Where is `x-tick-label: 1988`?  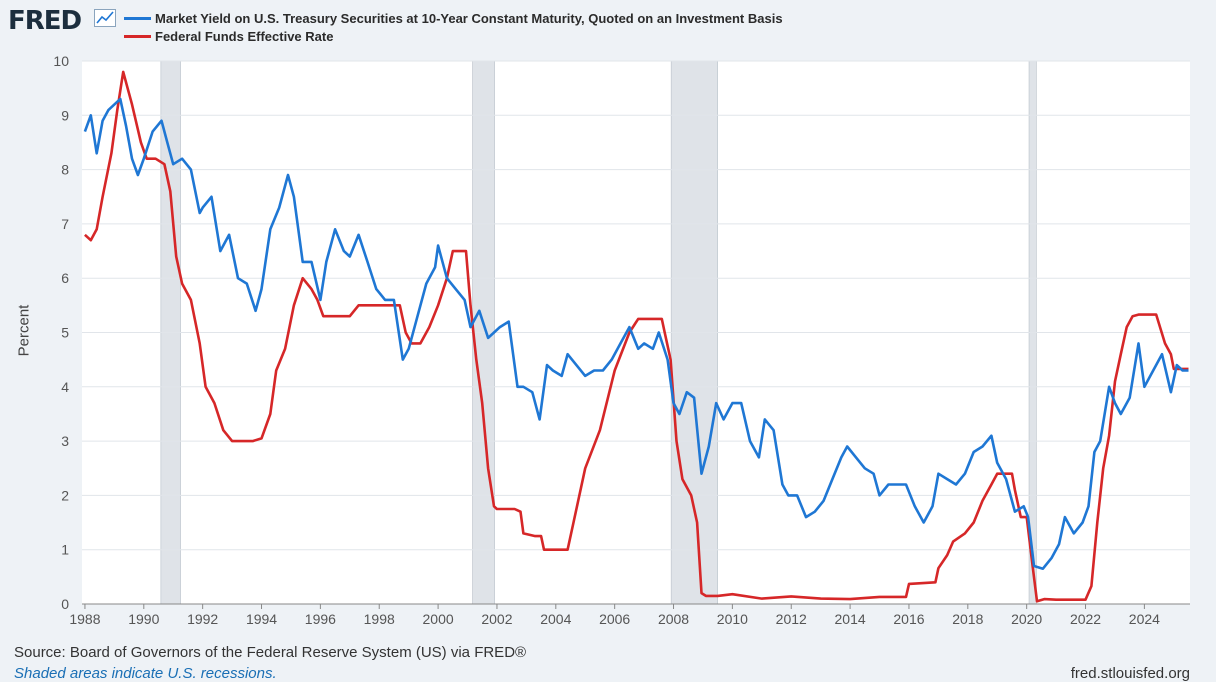
x-tick-label: 1988 is located at coordinates (84, 619).